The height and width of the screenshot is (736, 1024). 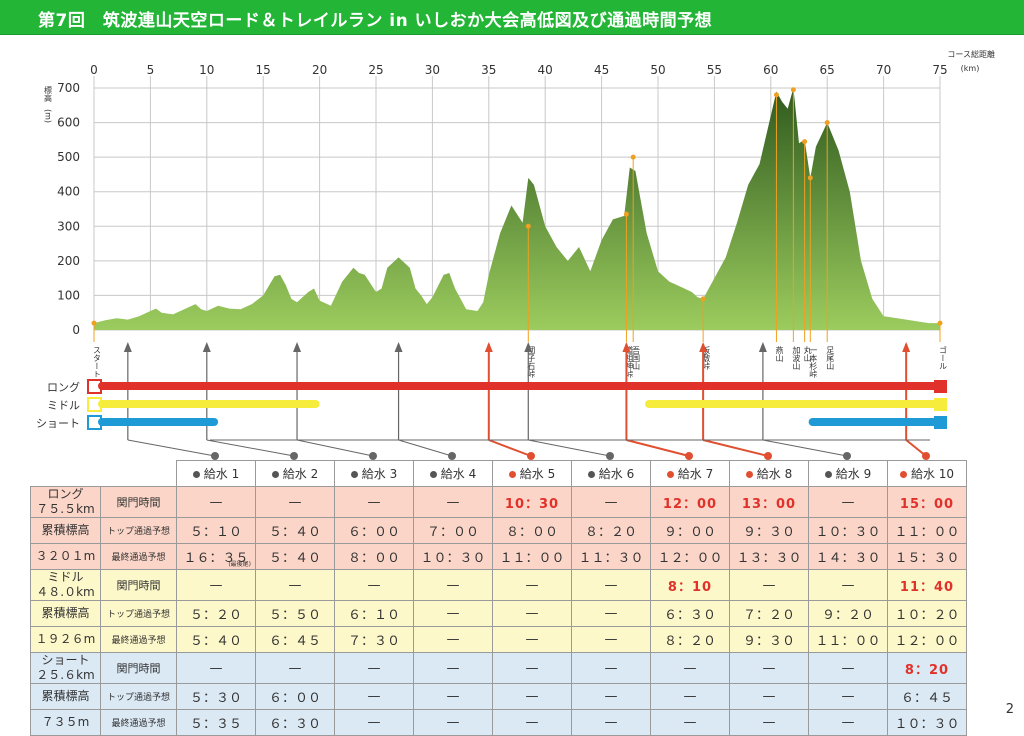 I want to click on last-runner-note: (最後尾), so click(x=239, y=564).